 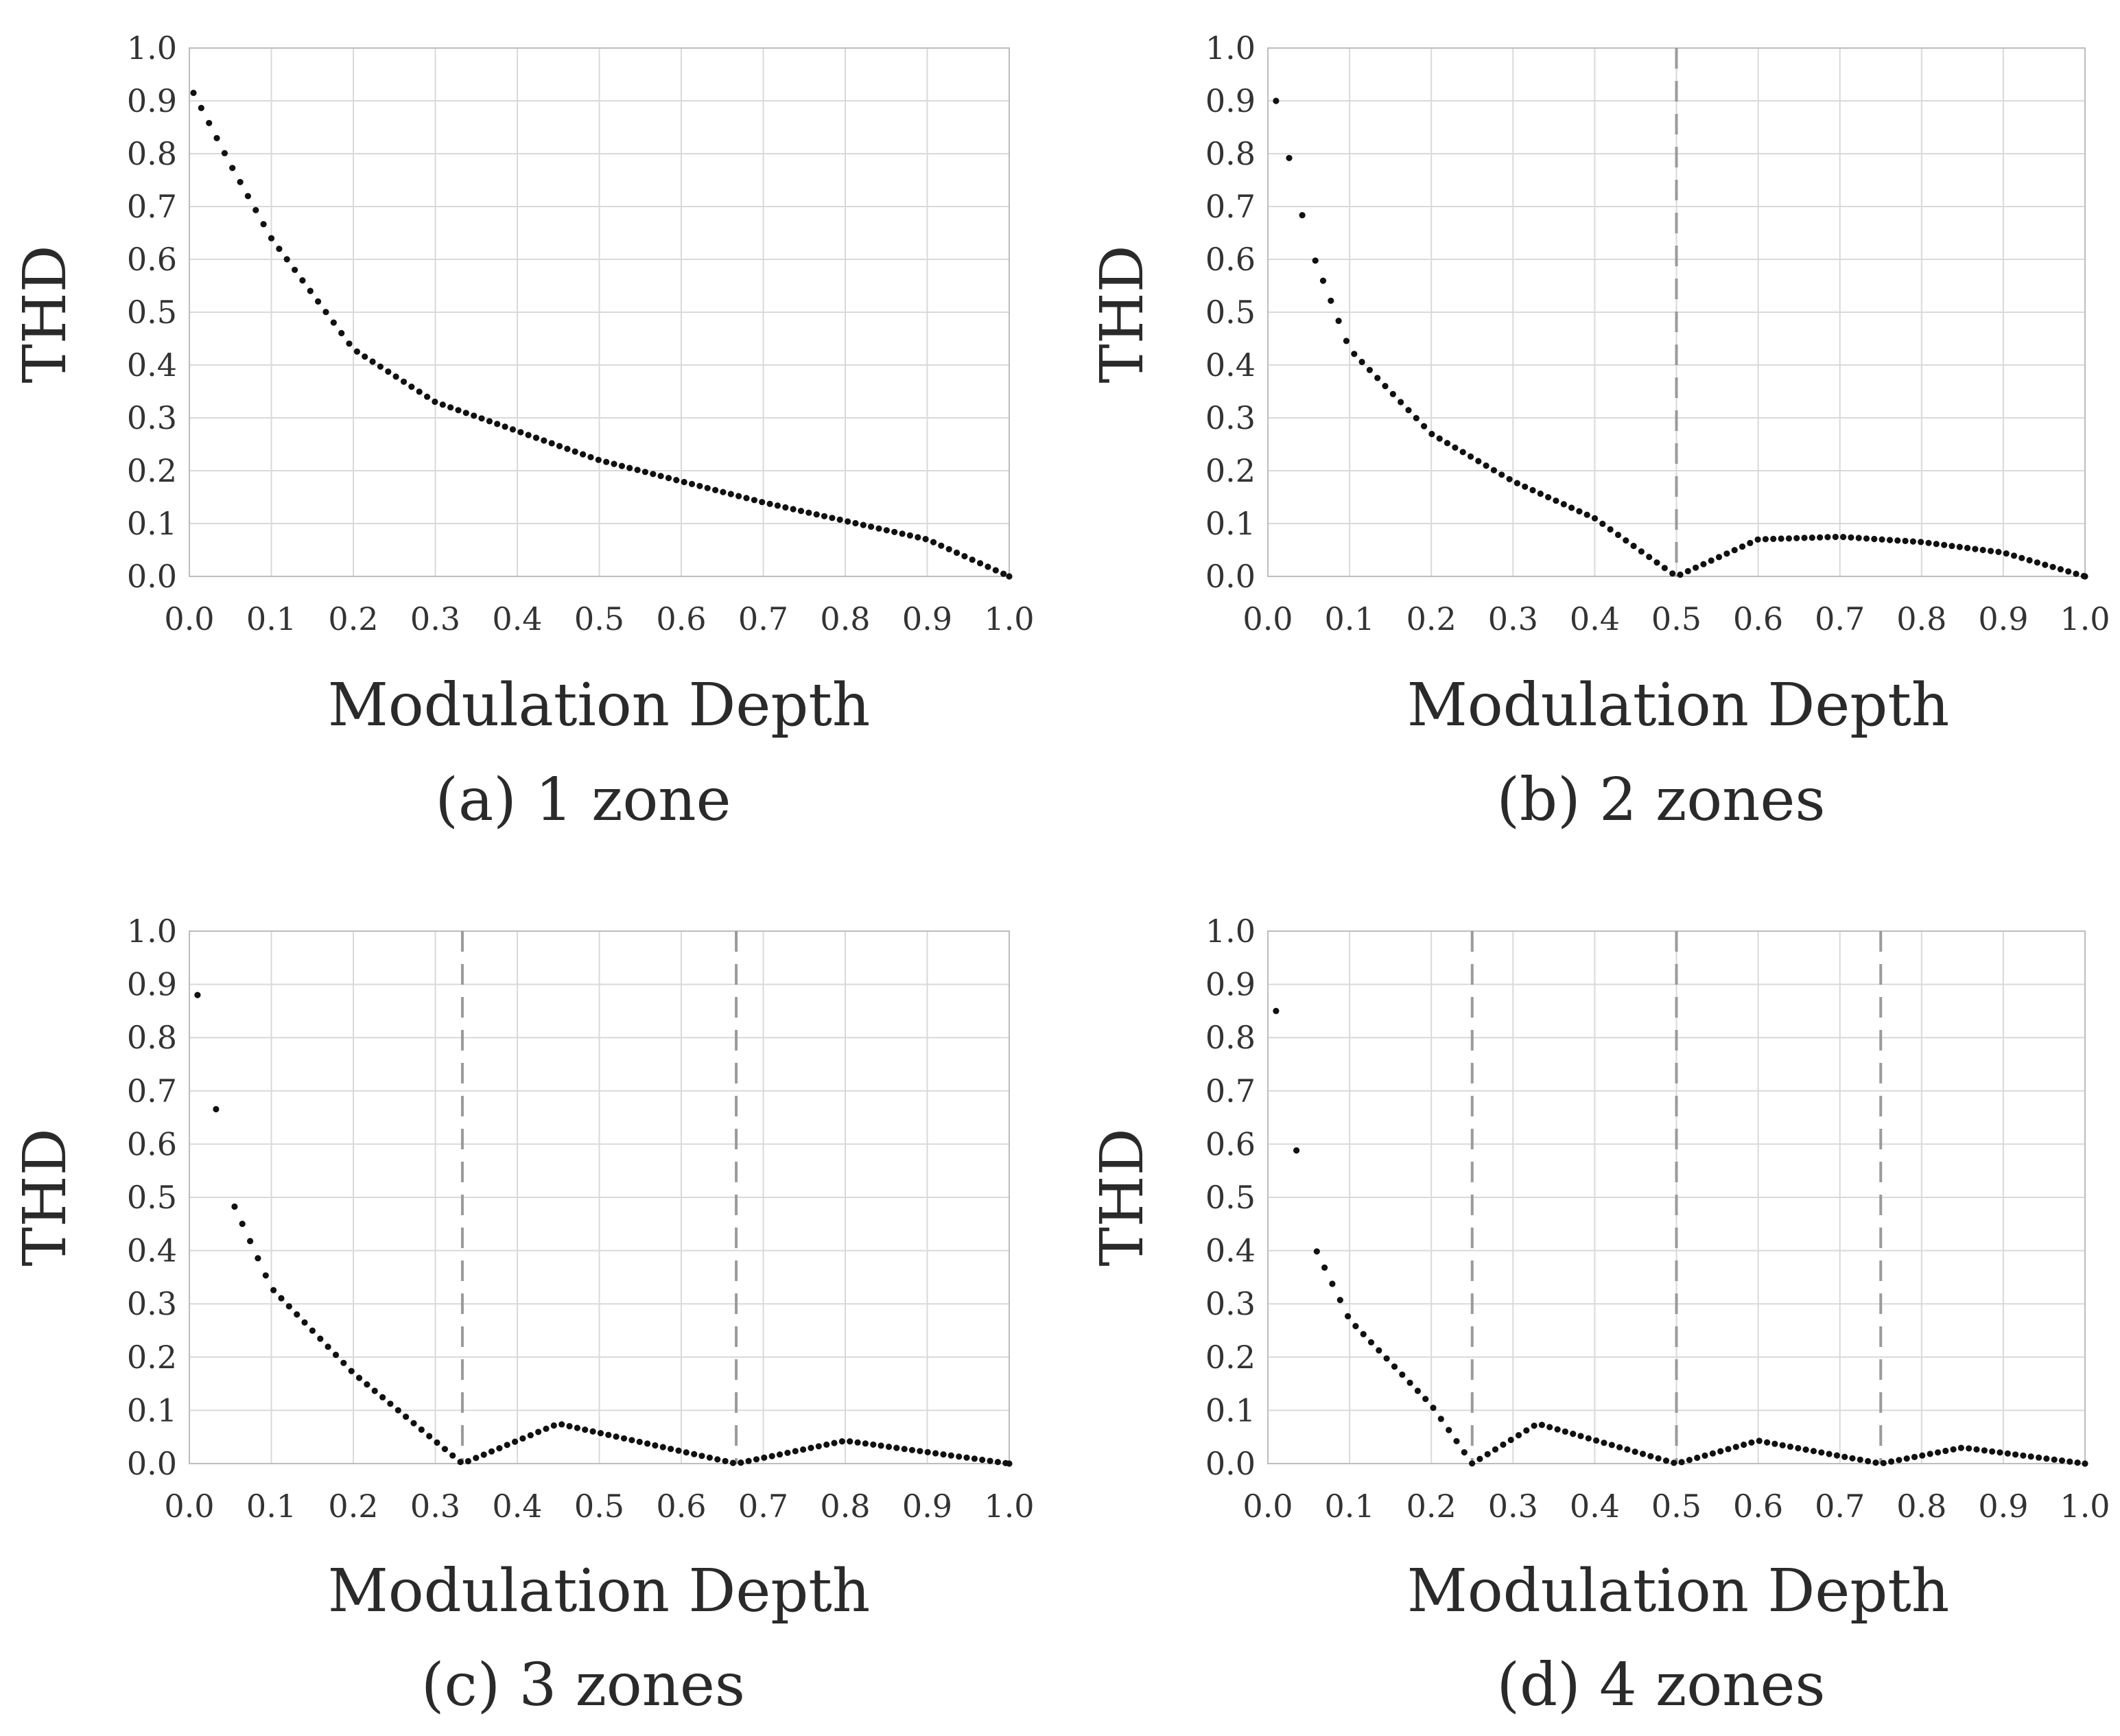 What do you see at coordinates (353, 1507) in the screenshot?
I see `x-tick-label: 0.2` at bounding box center [353, 1507].